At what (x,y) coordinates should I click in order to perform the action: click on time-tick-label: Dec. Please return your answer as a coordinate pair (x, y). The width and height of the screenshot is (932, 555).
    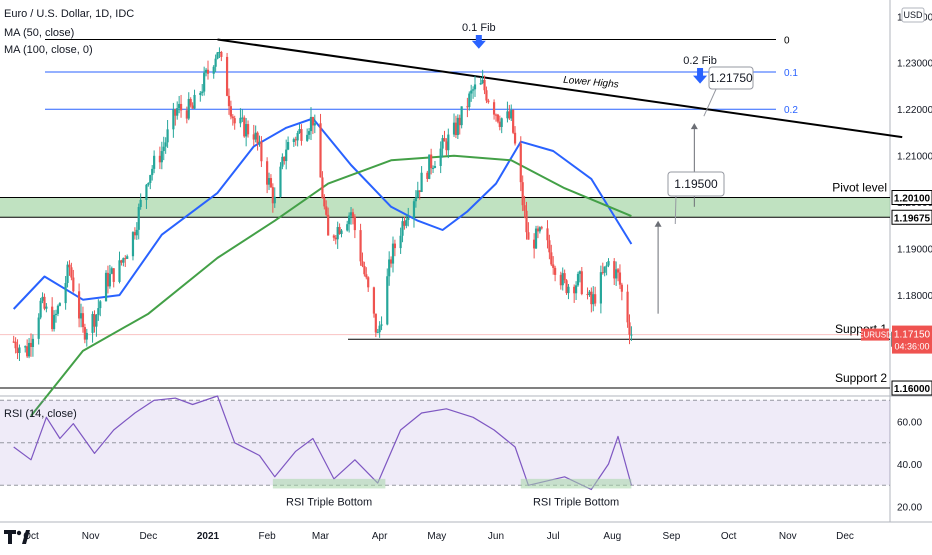
    Looking at the image, I should click on (845, 536).